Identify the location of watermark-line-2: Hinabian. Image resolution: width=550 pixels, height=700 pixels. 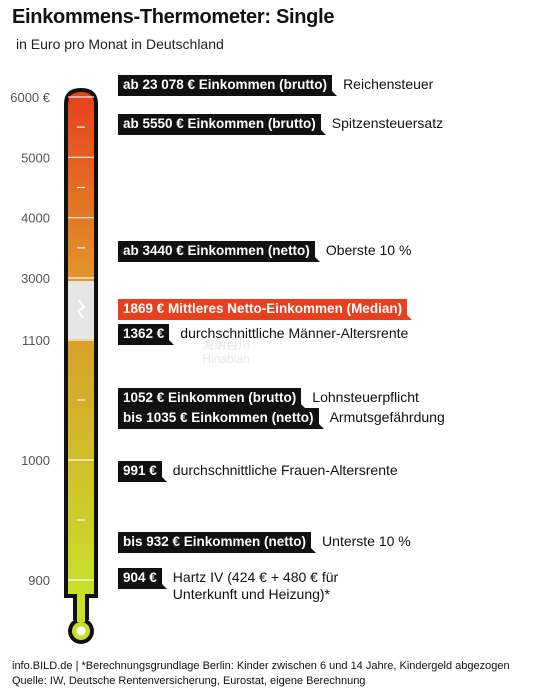
(226, 359).